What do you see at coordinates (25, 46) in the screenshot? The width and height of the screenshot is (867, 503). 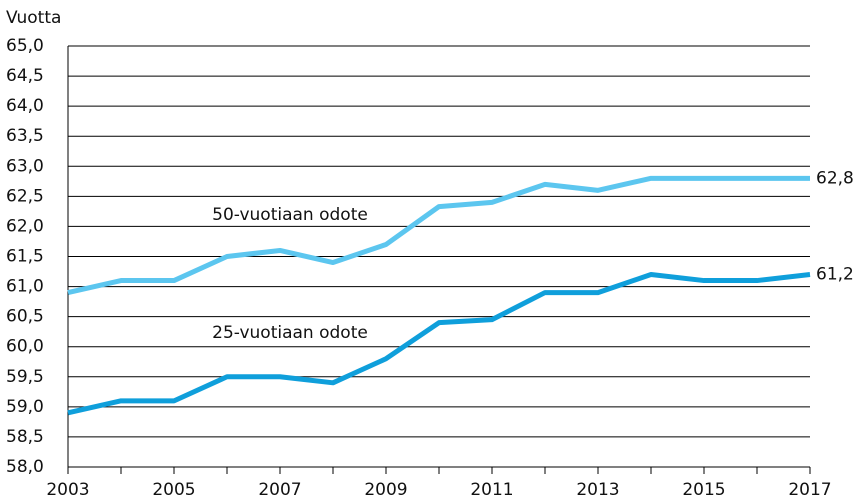 I see `y-tick-label: 65,0` at bounding box center [25, 46].